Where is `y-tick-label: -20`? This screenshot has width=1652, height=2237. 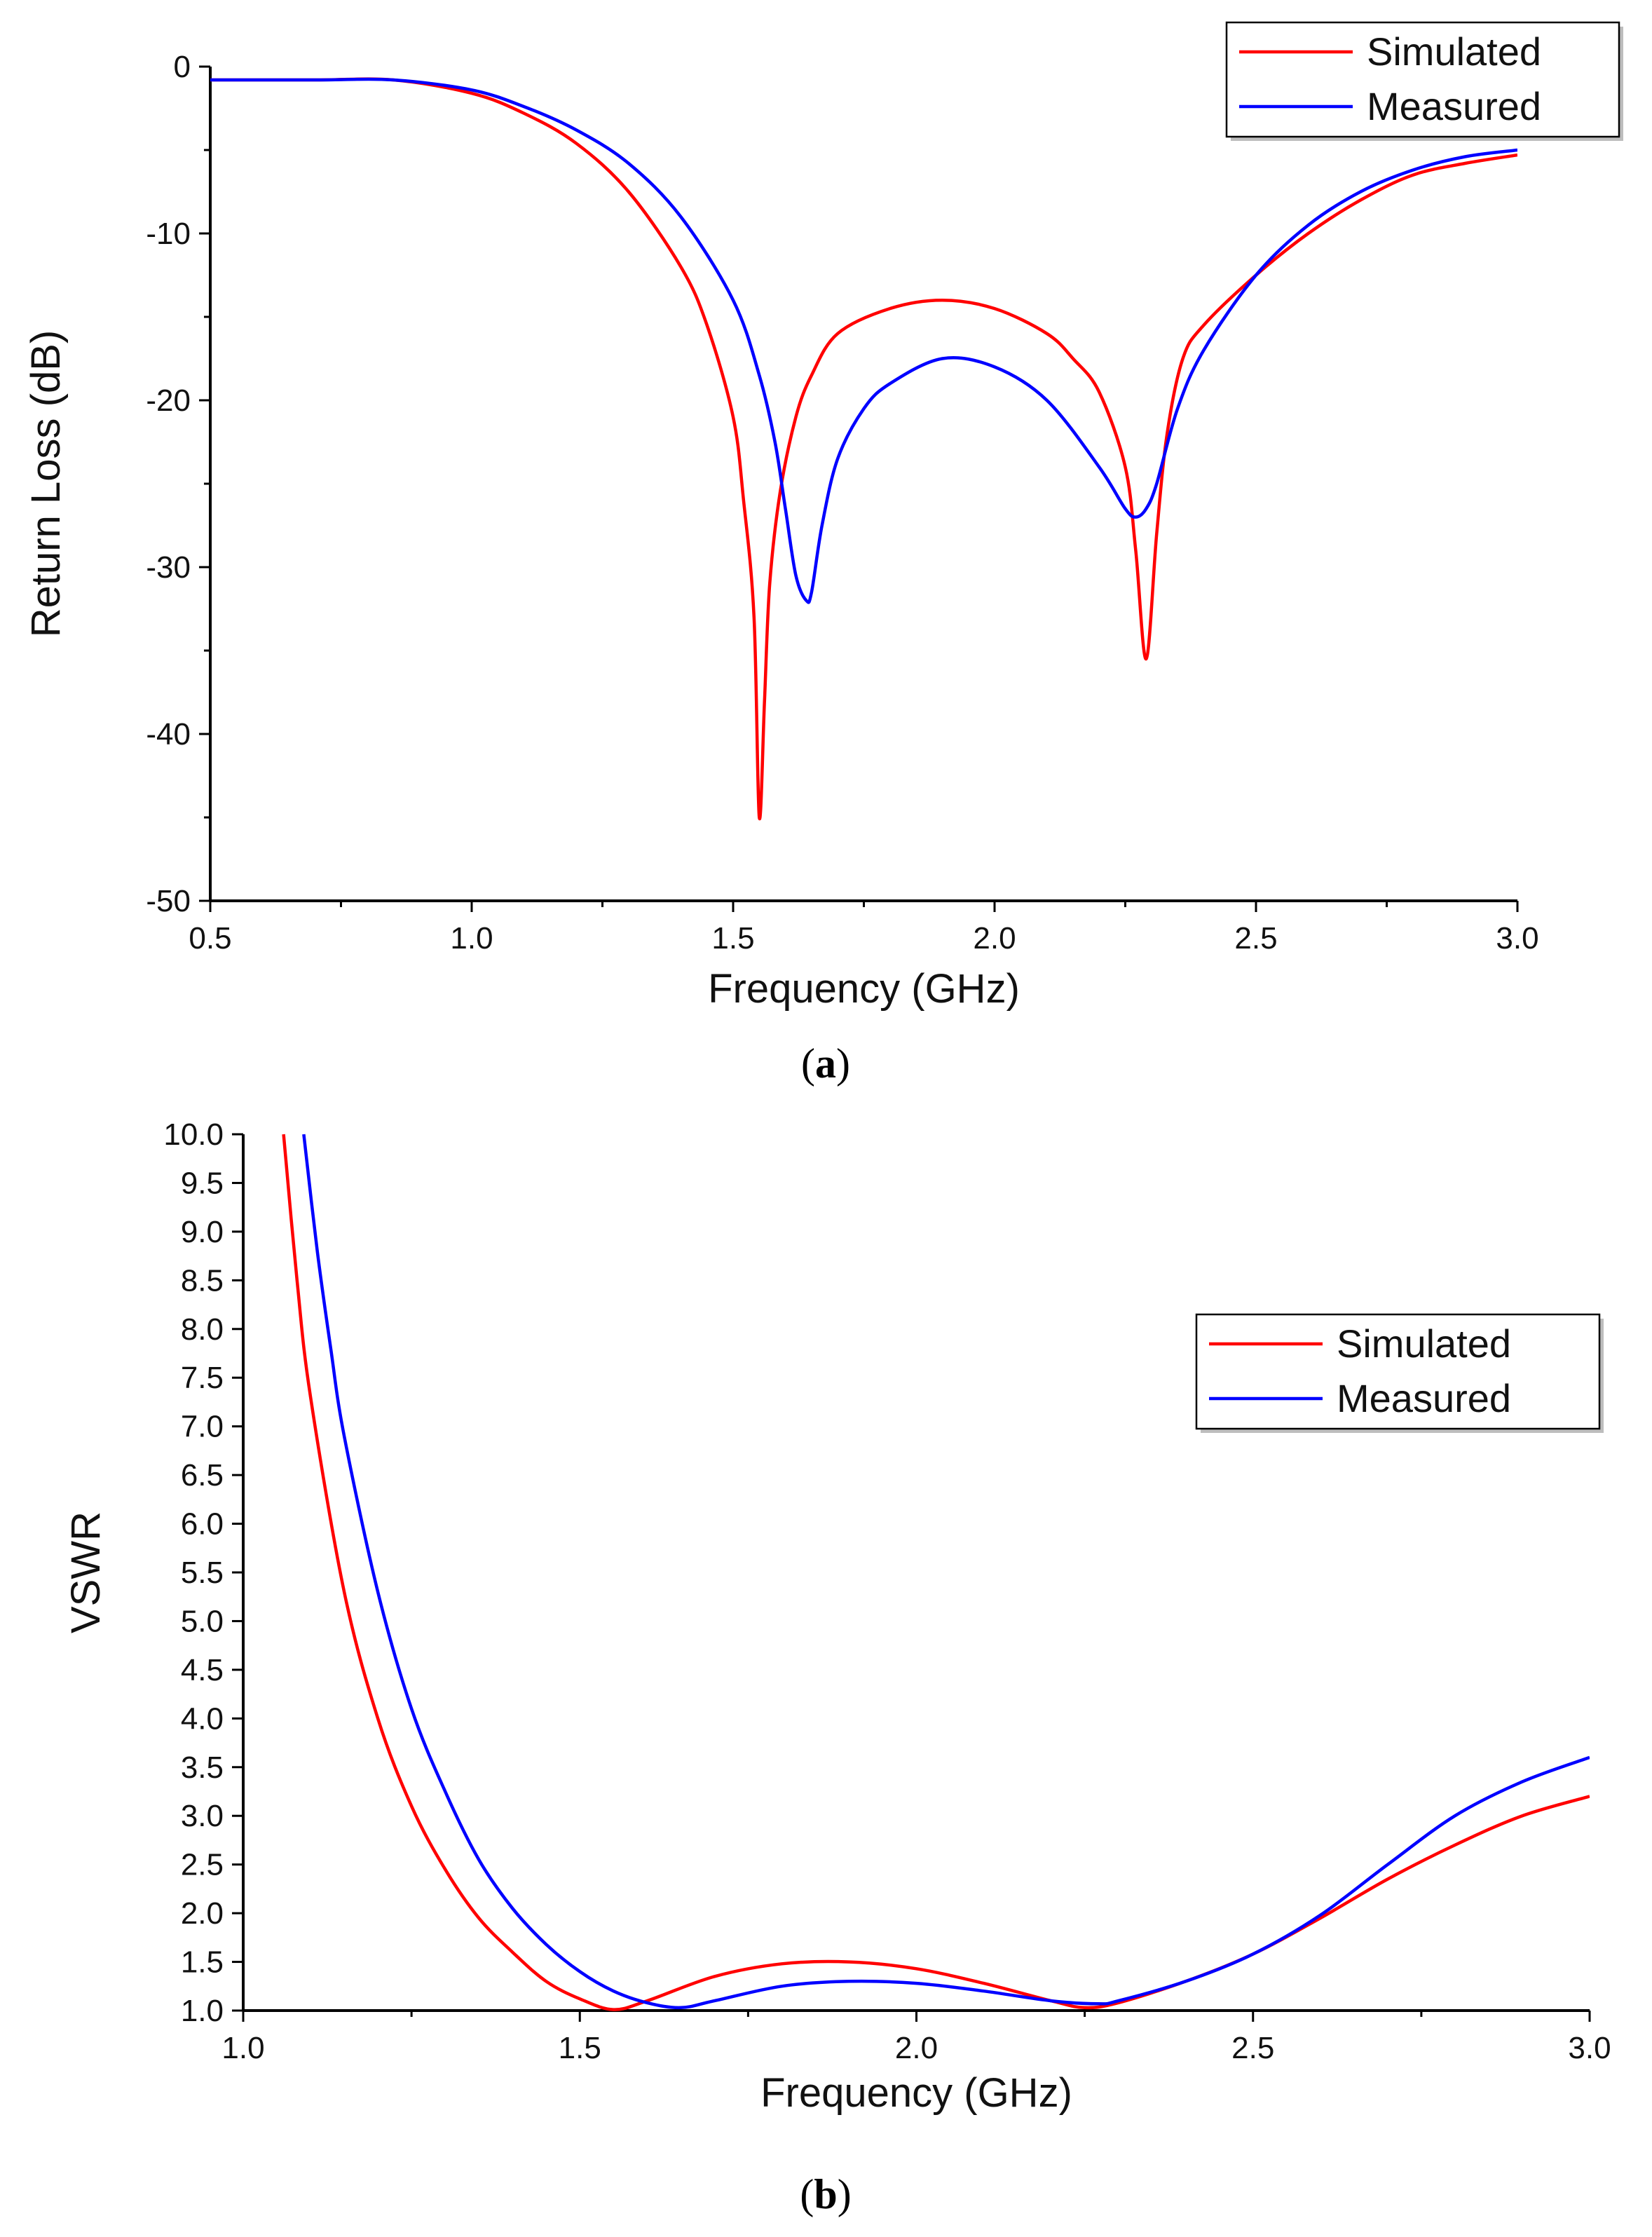
y-tick-label: -20 is located at coordinates (168, 400).